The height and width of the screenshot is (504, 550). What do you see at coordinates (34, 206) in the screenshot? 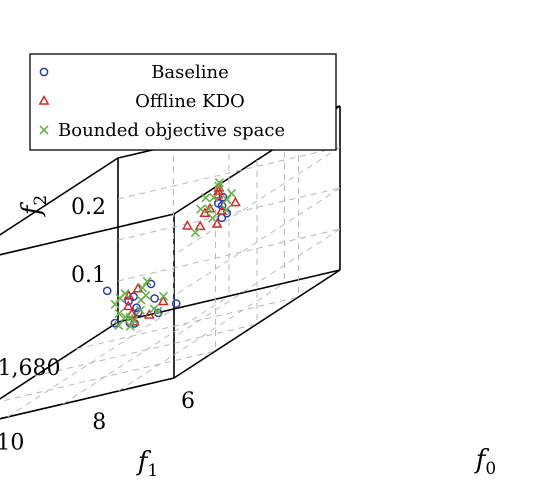
I see `z-axis-label: f2` at bounding box center [34, 206].